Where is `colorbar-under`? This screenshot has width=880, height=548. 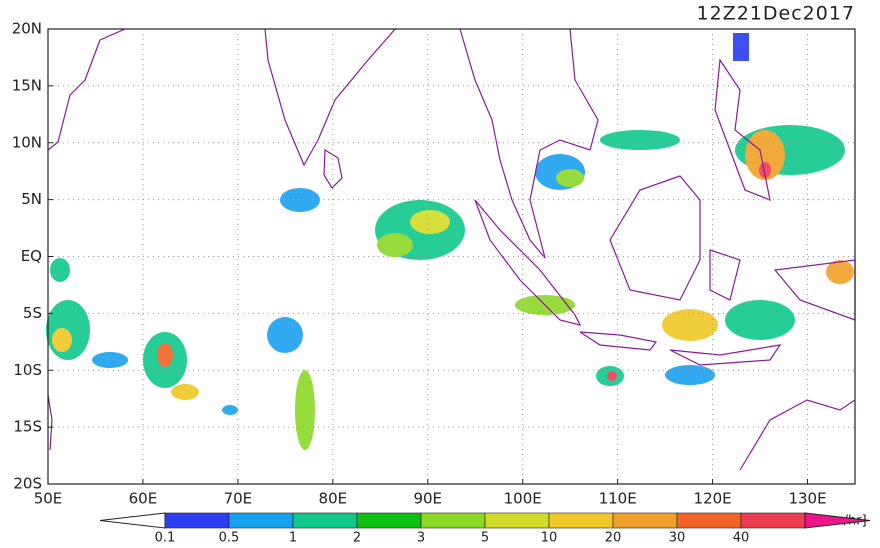
colorbar-under is located at coordinates (132, 520).